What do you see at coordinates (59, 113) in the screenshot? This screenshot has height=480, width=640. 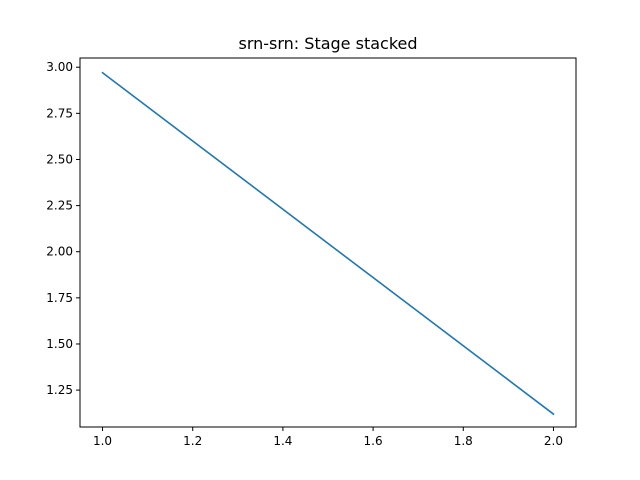 I see `y-tick-label: 2.75` at bounding box center [59, 113].